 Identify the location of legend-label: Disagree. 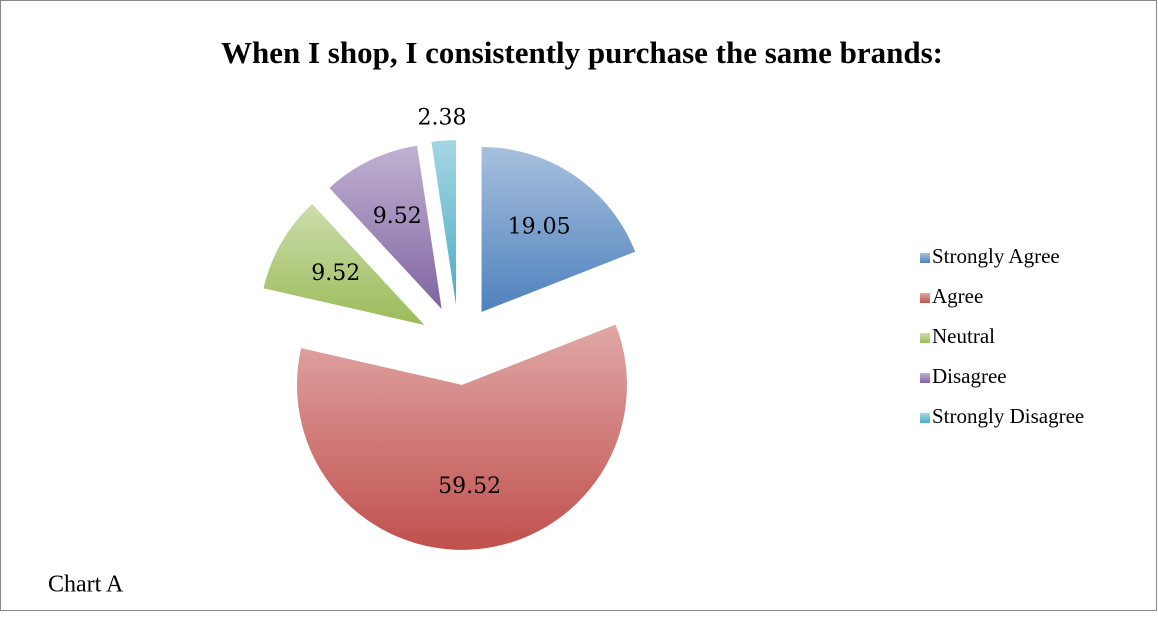
(969, 376).